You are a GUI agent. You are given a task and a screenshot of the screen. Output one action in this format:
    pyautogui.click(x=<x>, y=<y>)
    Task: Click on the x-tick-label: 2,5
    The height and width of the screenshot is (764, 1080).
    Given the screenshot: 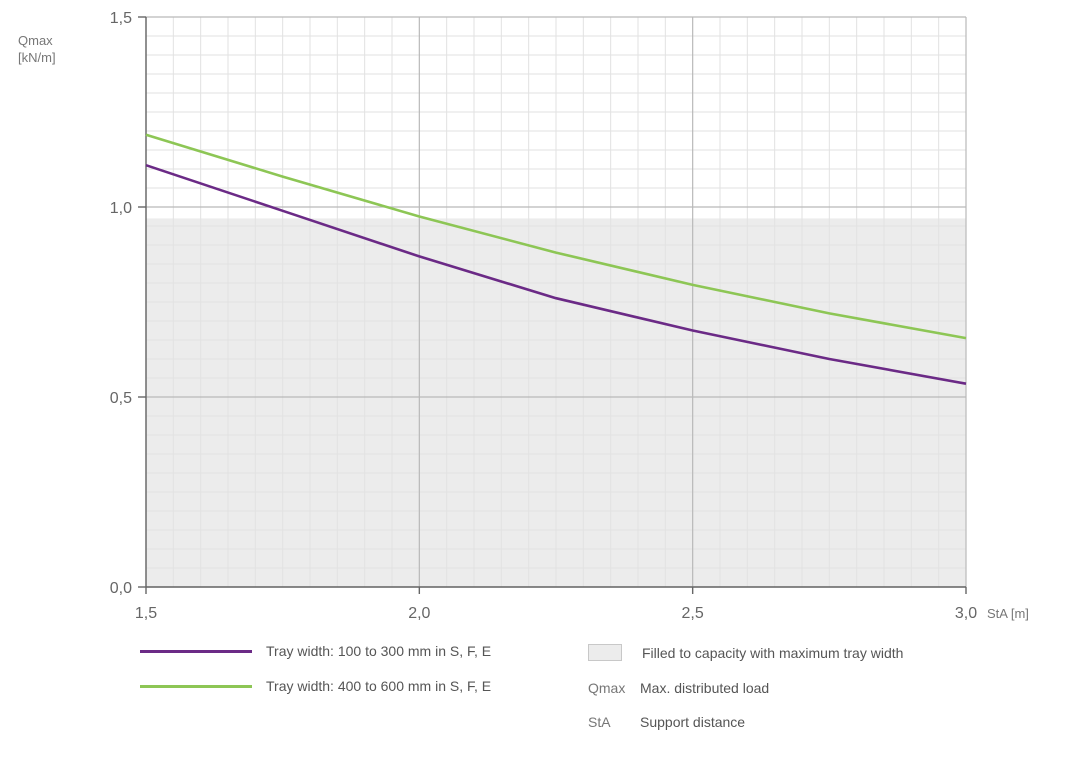 What is the action you would take?
    pyautogui.click(x=693, y=613)
    